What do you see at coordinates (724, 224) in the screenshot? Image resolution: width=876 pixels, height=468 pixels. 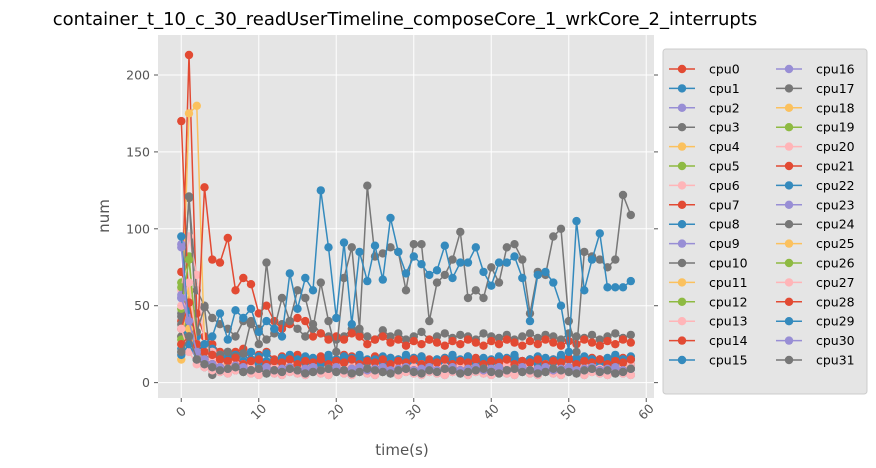 I see `legend-label: cpu8` at bounding box center [724, 224].